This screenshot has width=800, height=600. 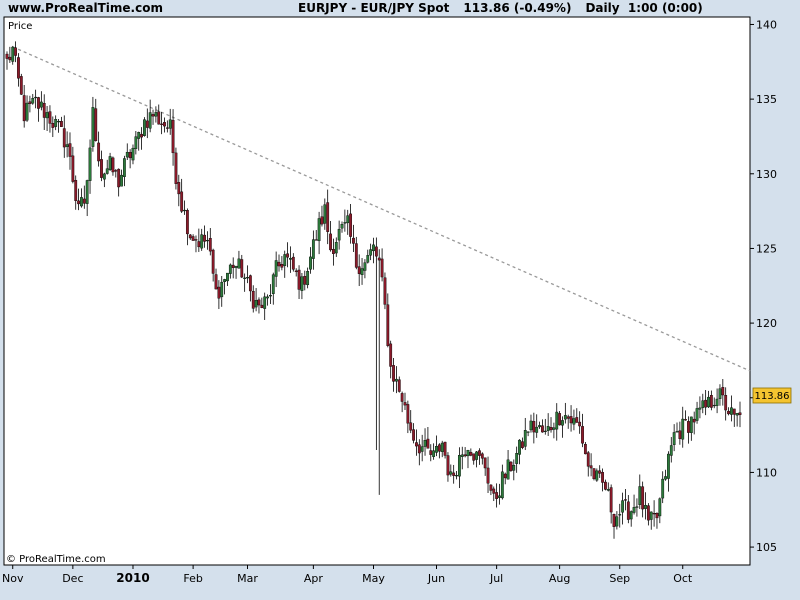 I want to click on y-tick-label: 105, so click(x=766, y=547).